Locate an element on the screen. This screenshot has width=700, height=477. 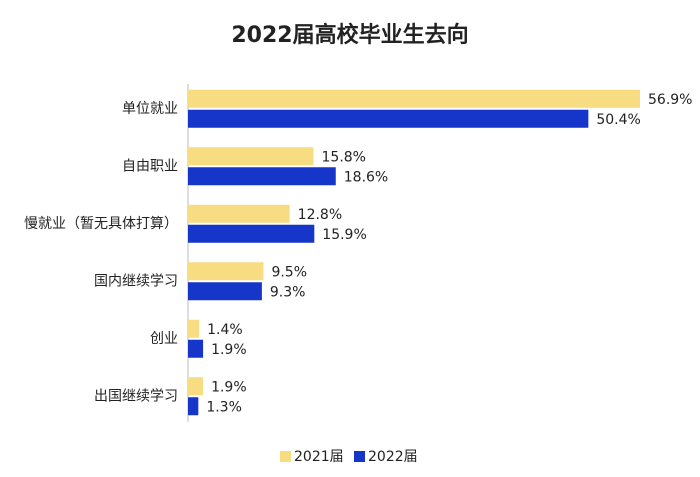
category-label: 出国继续学习 is located at coordinates (136, 395).